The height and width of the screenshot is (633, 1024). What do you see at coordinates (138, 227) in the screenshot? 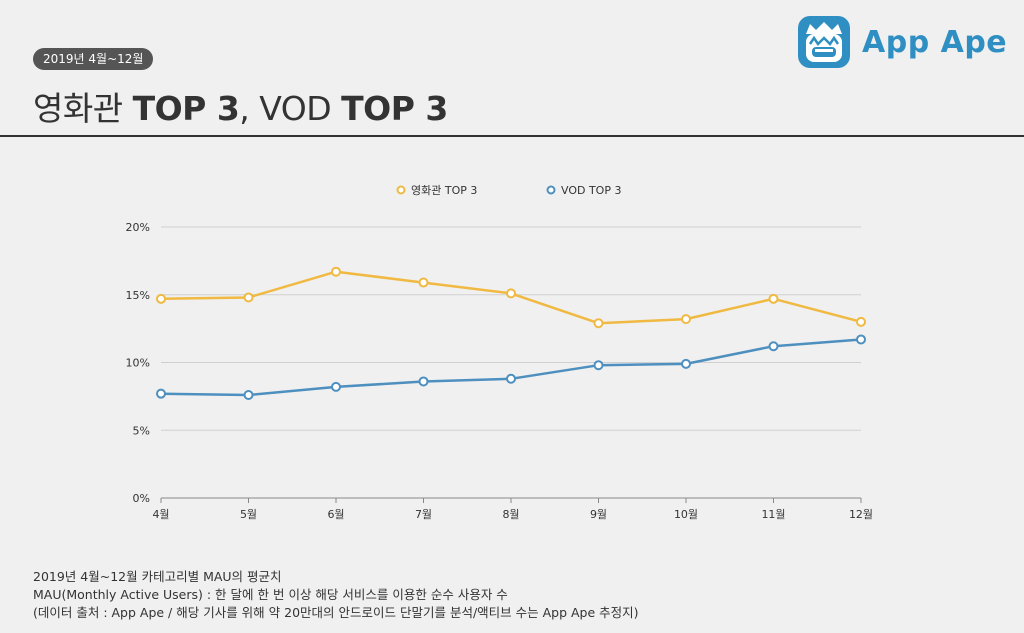
I see `y-tick-label: 20%` at bounding box center [138, 227].